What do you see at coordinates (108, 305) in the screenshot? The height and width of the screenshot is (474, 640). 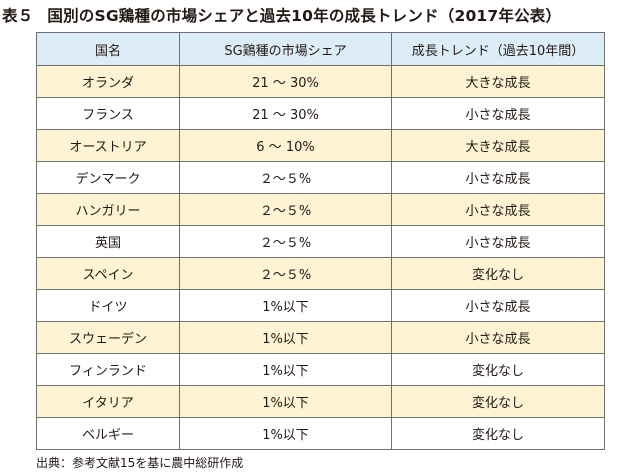 I see `cell-country: ドイツ` at bounding box center [108, 305].